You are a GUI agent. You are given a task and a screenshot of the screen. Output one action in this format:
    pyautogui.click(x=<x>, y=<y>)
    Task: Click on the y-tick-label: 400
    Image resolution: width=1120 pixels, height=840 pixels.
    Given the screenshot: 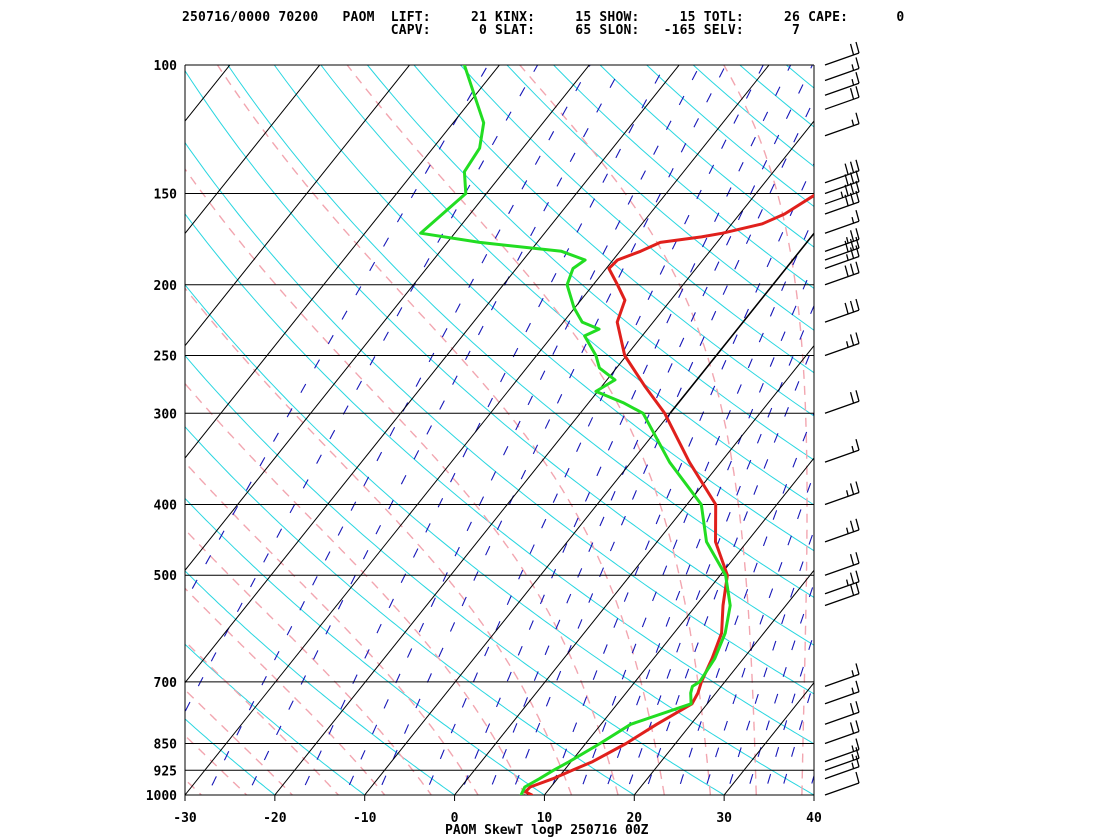 What is the action you would take?
    pyautogui.click(x=166, y=506)
    